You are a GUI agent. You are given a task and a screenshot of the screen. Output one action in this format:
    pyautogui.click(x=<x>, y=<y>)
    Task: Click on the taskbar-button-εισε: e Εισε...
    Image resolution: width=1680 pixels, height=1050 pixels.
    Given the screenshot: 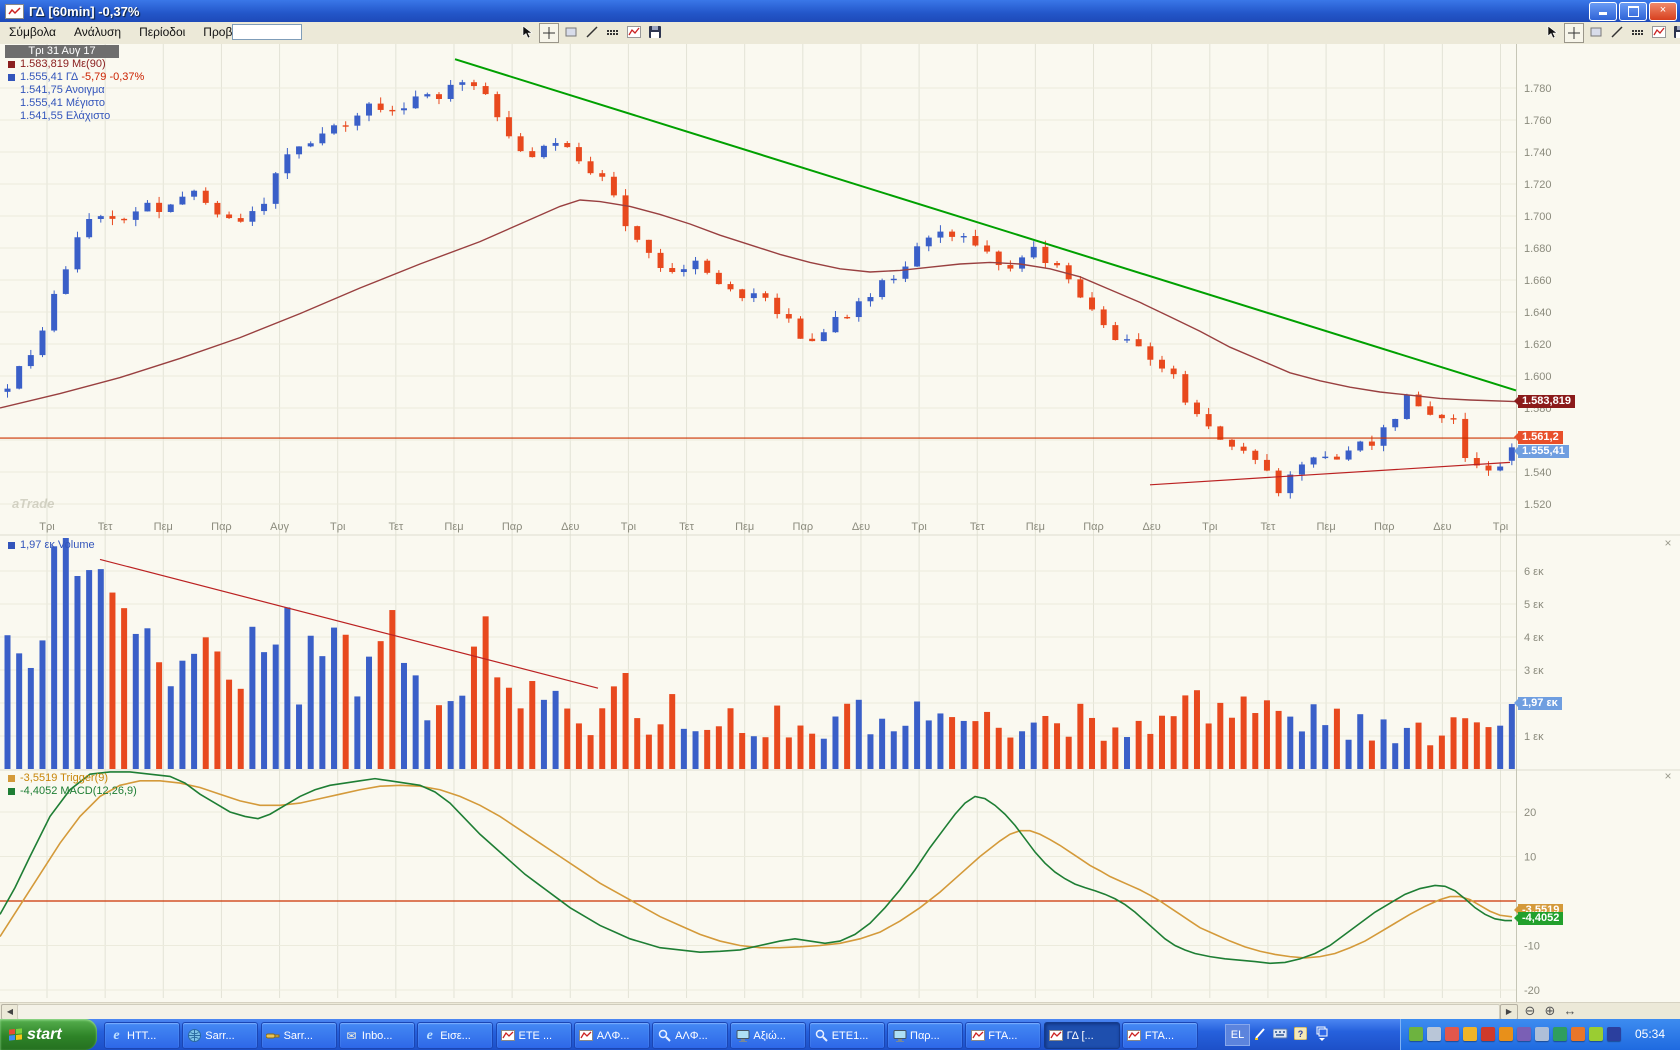 What is the action you would take?
    pyautogui.click(x=455, y=1035)
    